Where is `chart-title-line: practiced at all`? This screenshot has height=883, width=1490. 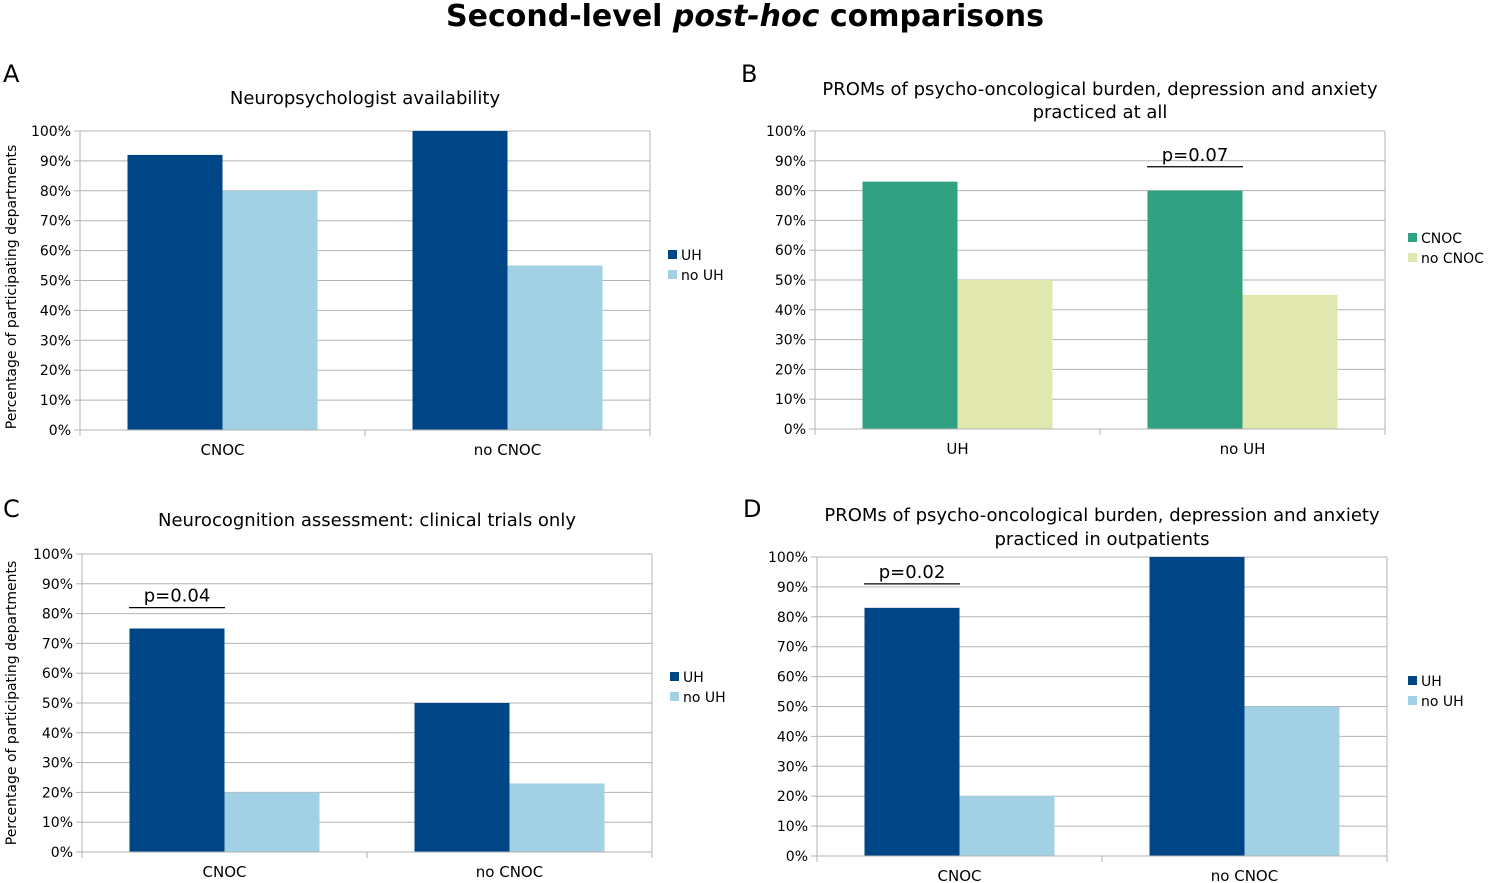
chart-title-line: practiced at all is located at coordinates (1100, 112).